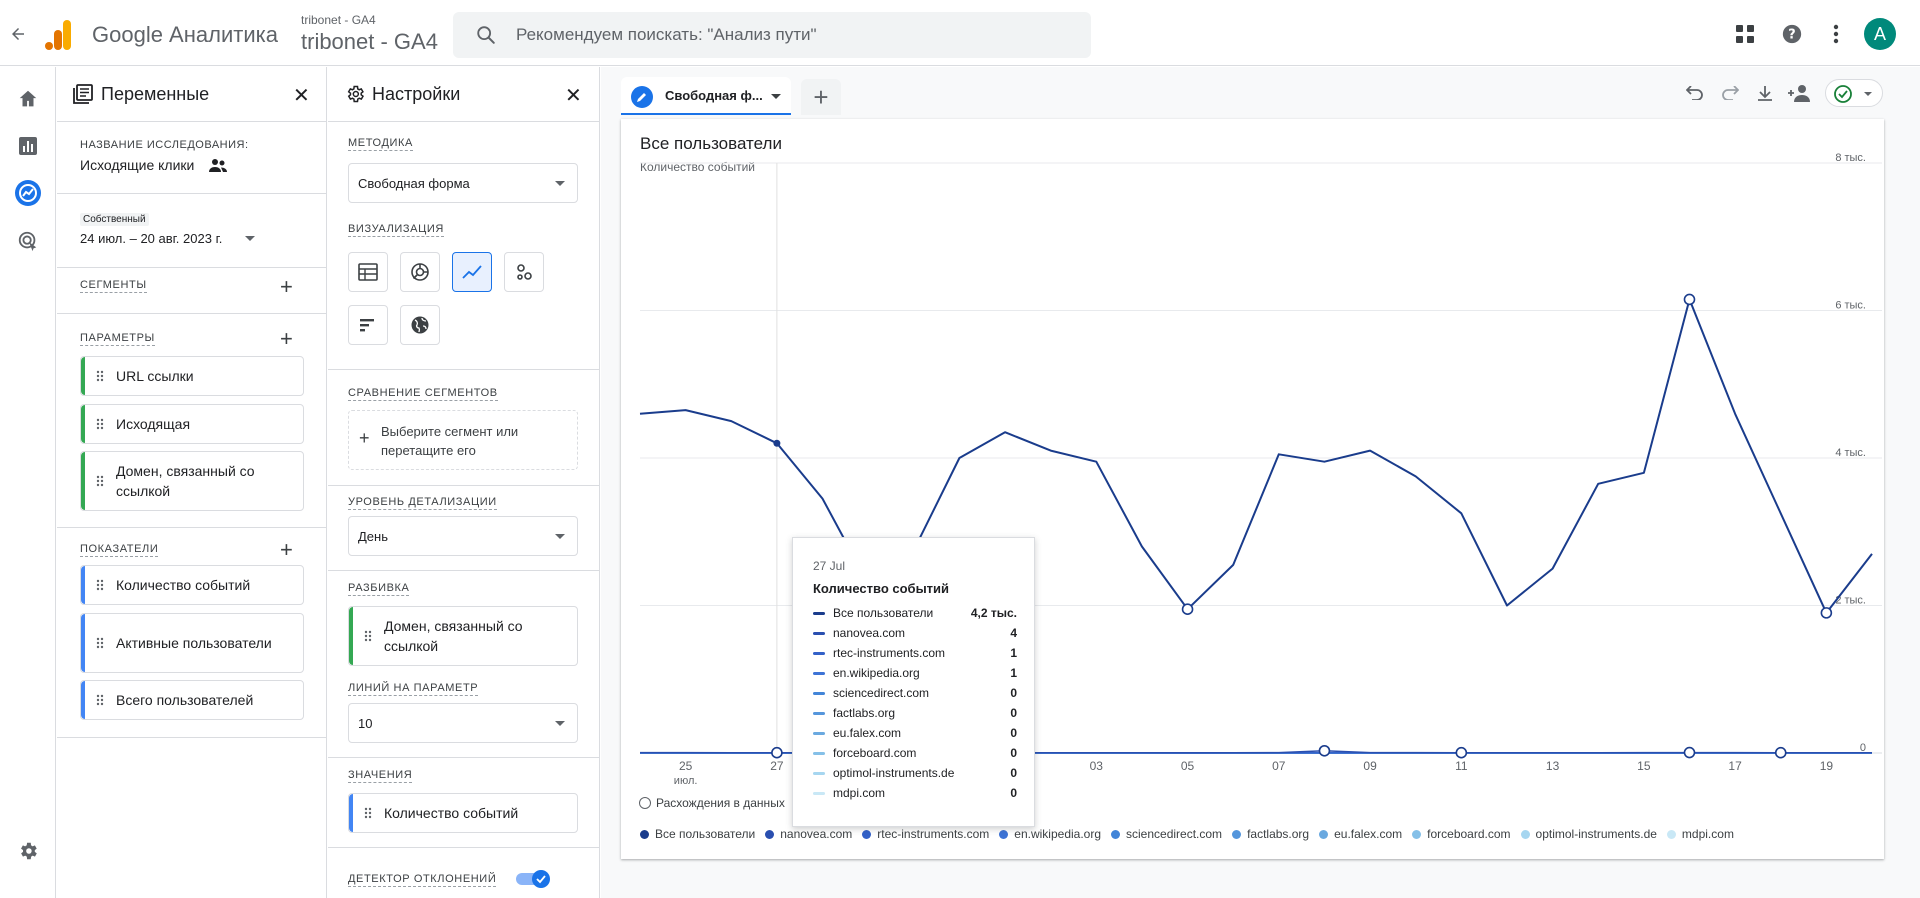  I want to click on search-bar: Рекомендуем поискать: "Анализ пути", so click(772, 35).